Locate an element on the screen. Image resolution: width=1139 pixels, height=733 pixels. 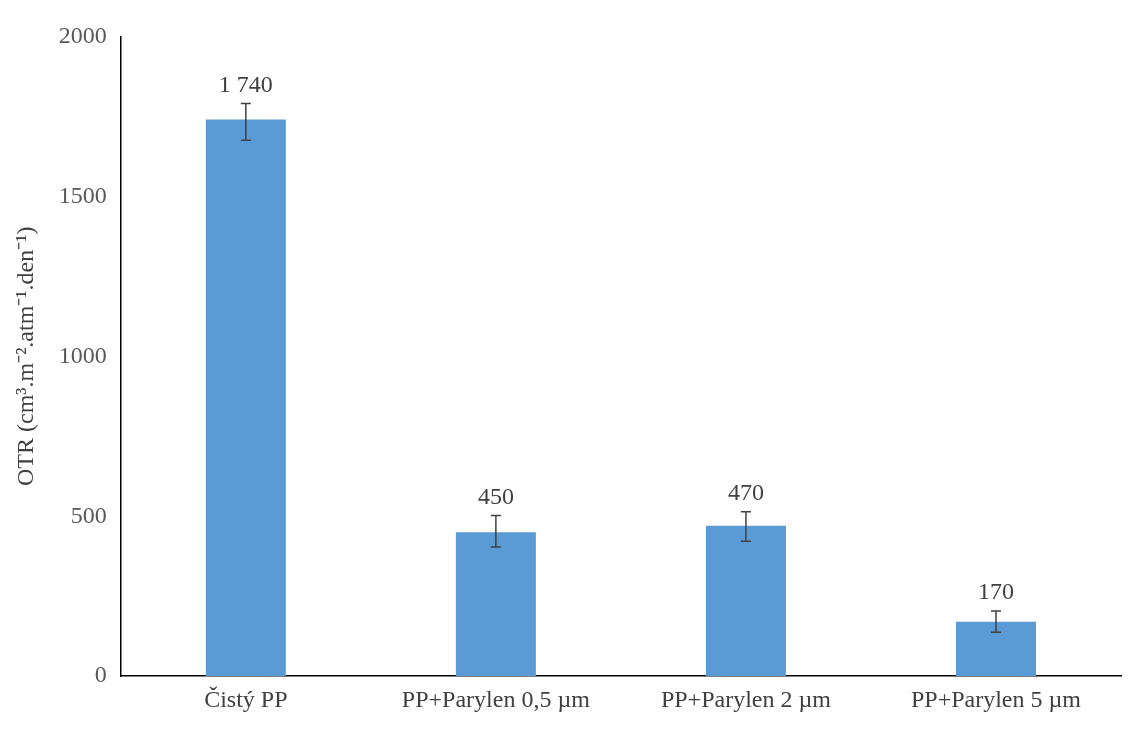
y-tick-label: 2000 is located at coordinates (82, 34).